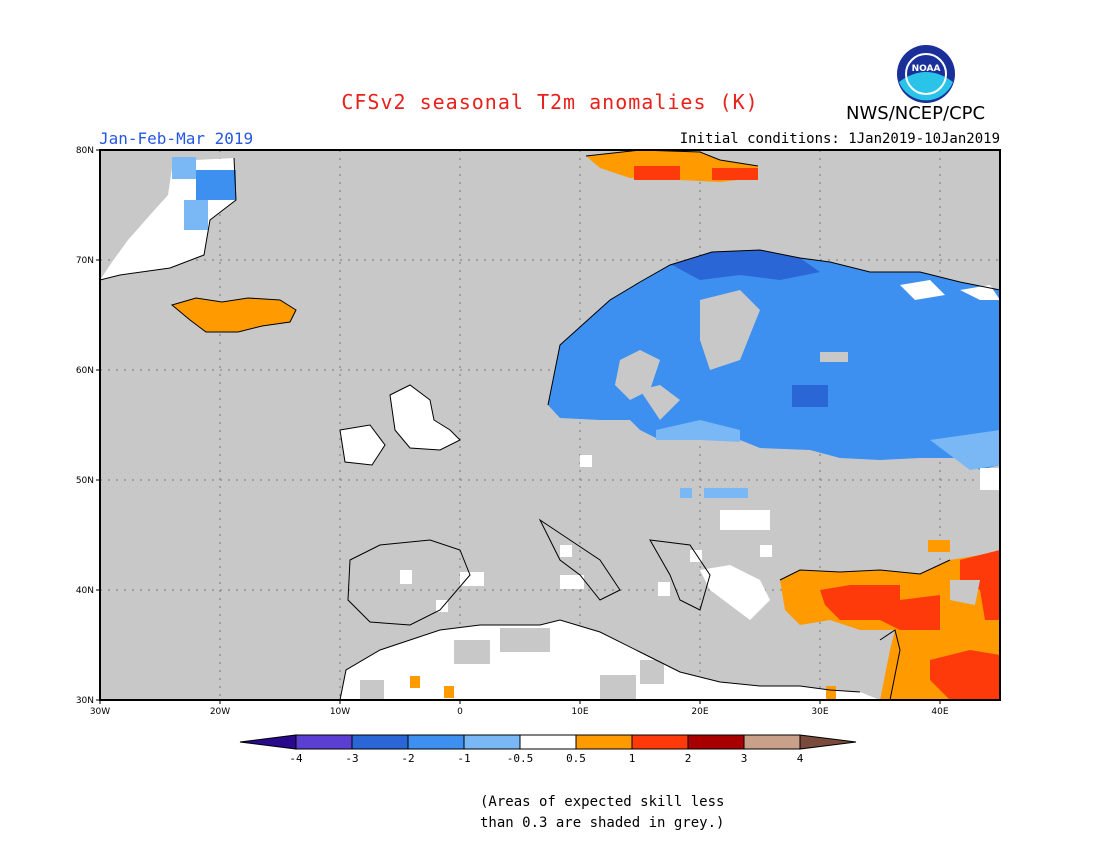 The height and width of the screenshot is (850, 1100). Describe the element at coordinates (686, 493) in the screenshot. I see `central-europe-blue` at that location.